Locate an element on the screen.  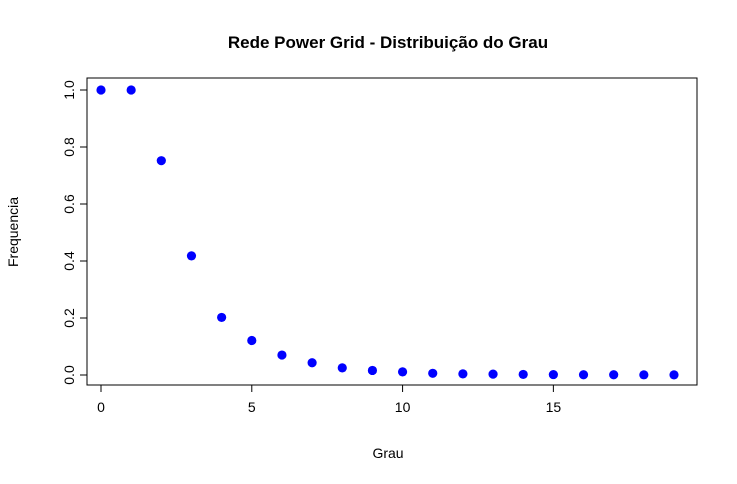
y-tick-label: 0.0 is located at coordinates (69, 375).